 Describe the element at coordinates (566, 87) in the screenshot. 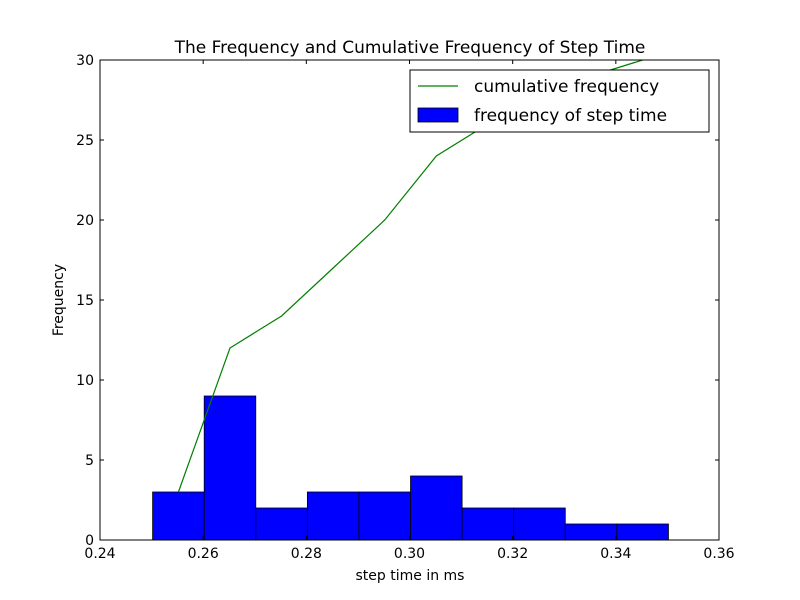

I see `legend-label-cumulative: cumulative frequency` at that location.